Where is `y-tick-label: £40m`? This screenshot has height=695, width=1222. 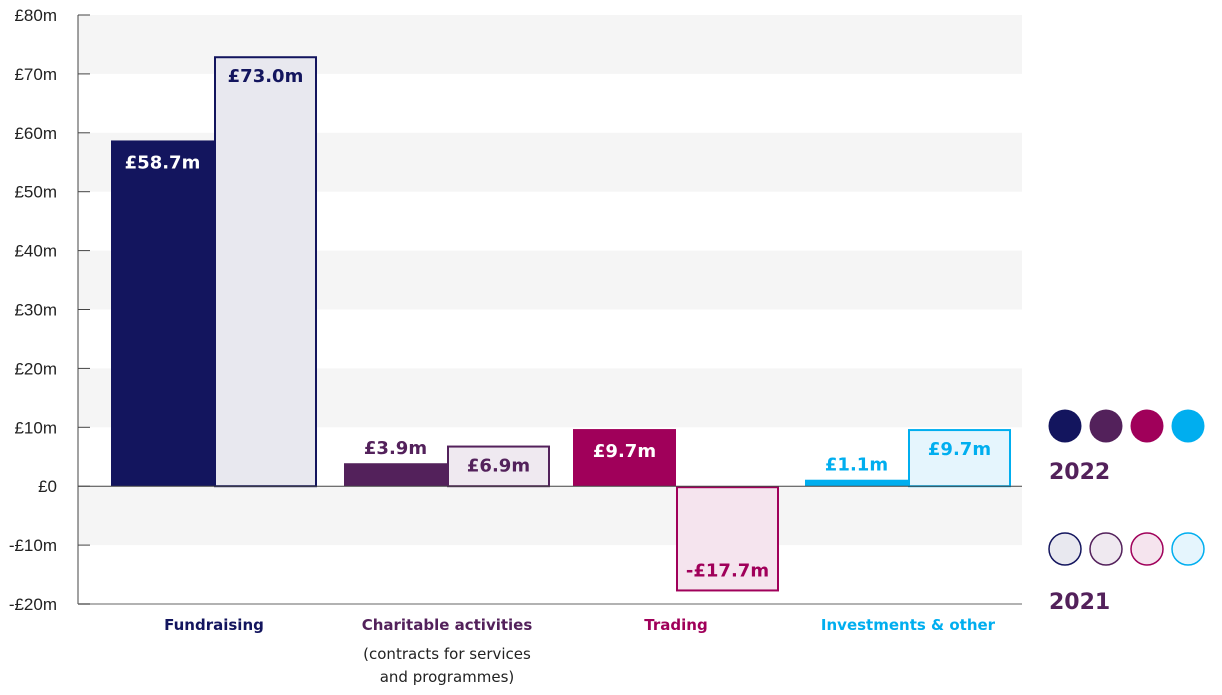
y-tick-label: £40m is located at coordinates (35, 251).